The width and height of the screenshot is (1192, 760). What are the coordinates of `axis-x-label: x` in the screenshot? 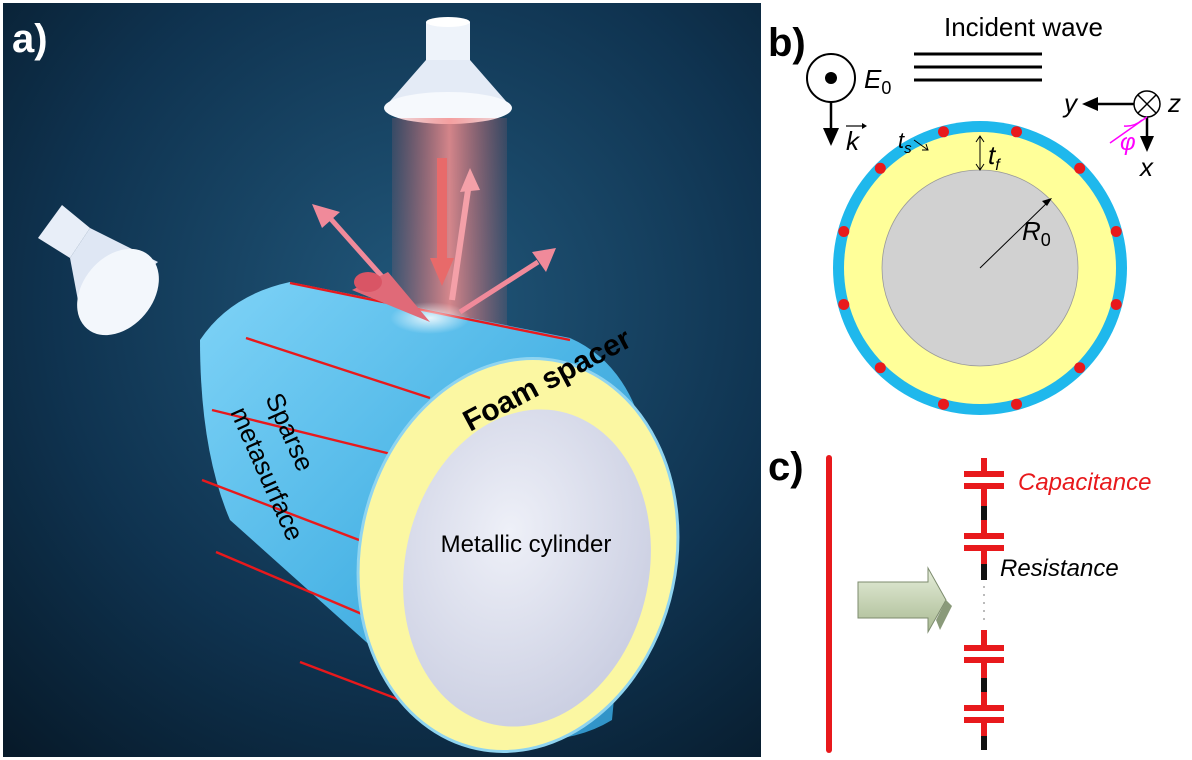 It's located at (1146, 167).